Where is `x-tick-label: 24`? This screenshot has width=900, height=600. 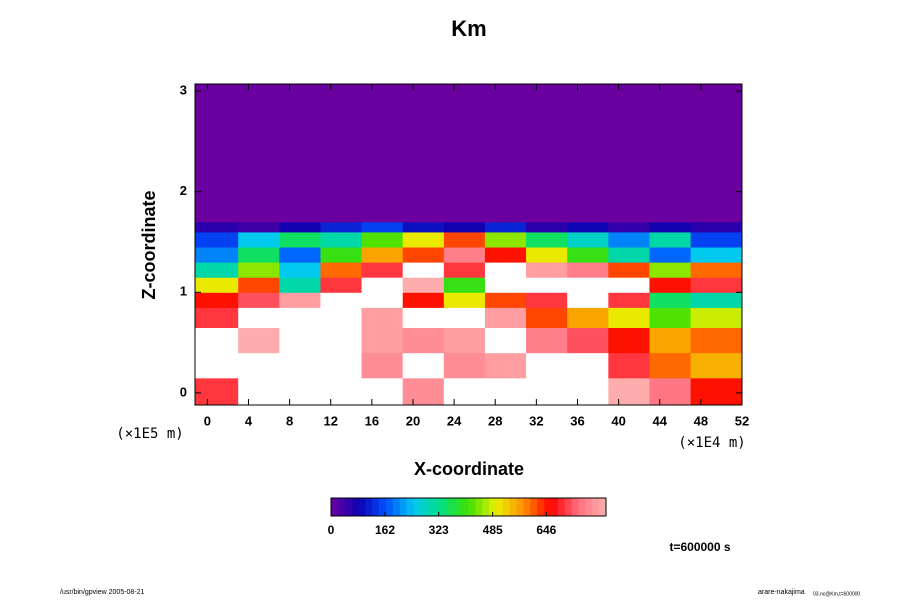 x-tick-label: 24 is located at coordinates (454, 420).